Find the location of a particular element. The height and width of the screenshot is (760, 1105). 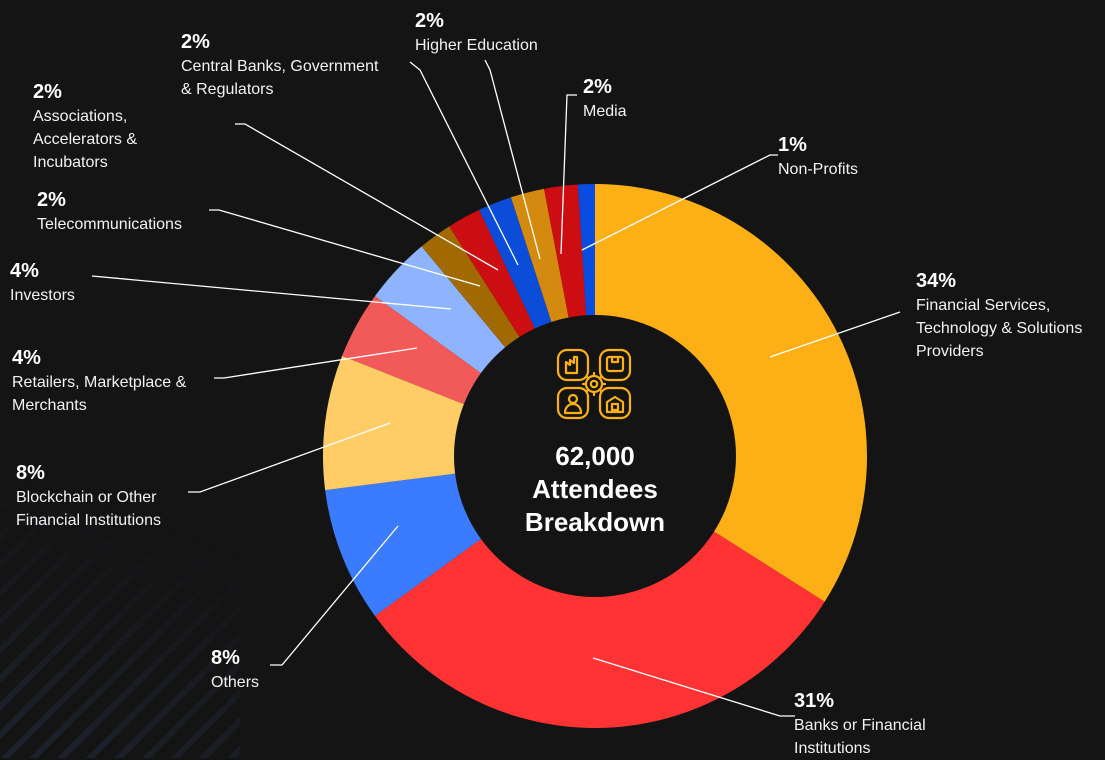

slice-name-line: Others is located at coordinates (235, 682).